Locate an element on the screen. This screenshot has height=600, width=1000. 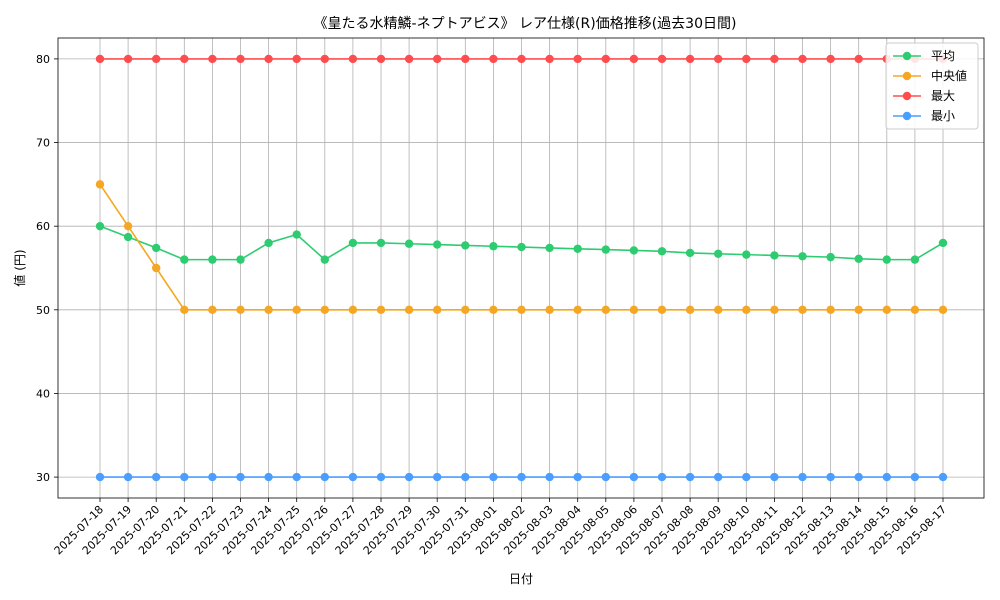
legend-entry: 中央値 is located at coordinates (930, 75).